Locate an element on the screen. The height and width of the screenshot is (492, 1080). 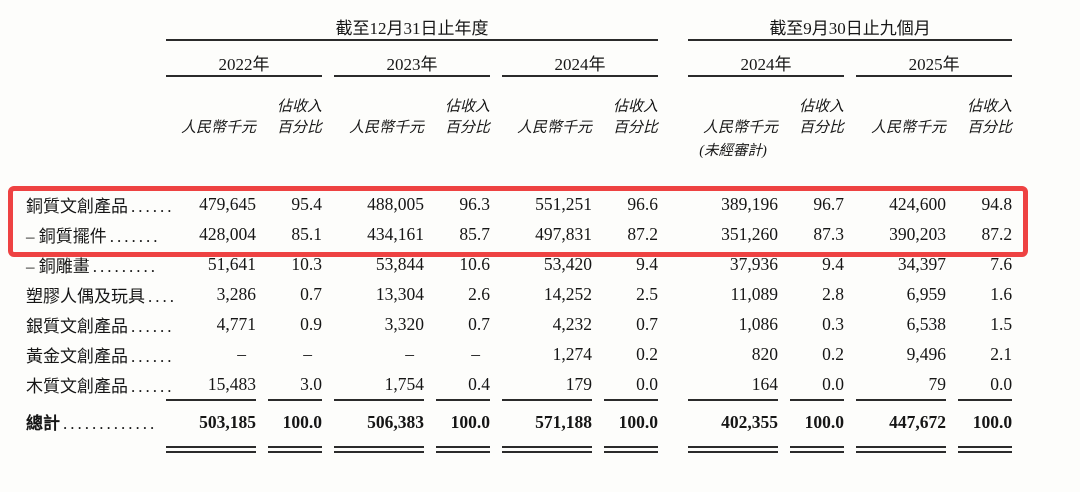
amount-cell: – is located at coordinates (241, 353).